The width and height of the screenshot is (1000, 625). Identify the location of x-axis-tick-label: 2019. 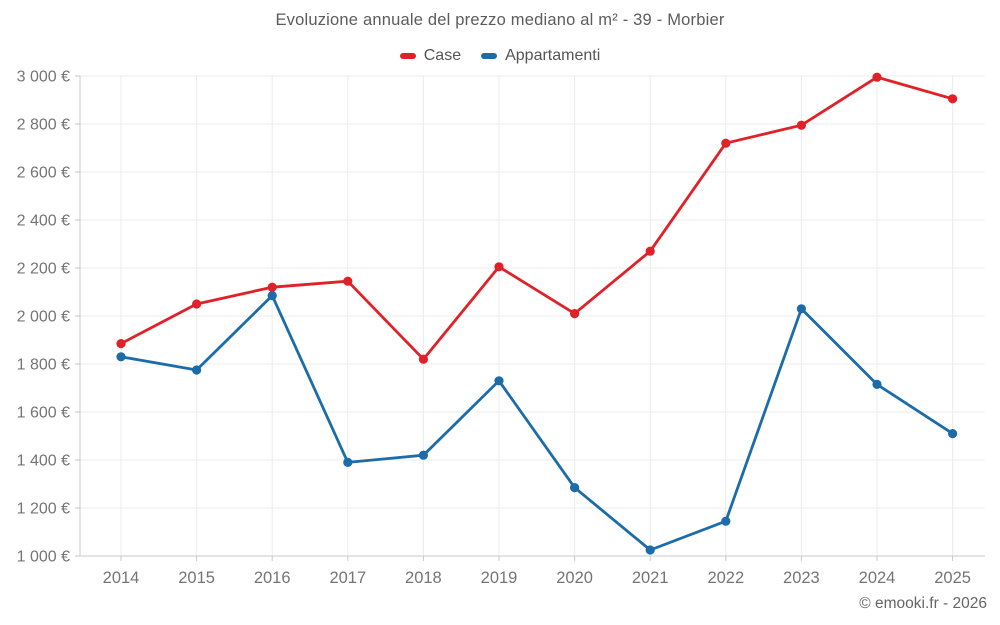
(499, 578).